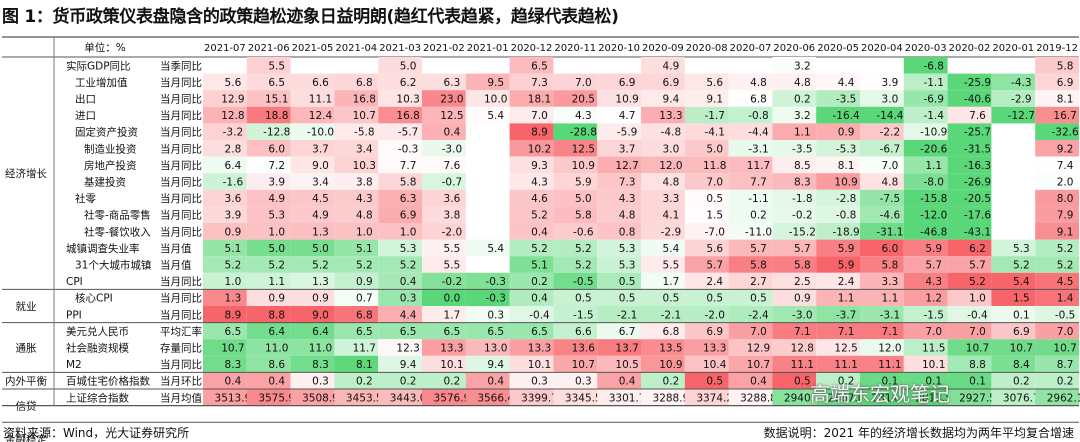 The image size is (1080, 442). Describe the element at coordinates (364, 216) in the screenshot. I see `cell-value: 4.8` at that location.